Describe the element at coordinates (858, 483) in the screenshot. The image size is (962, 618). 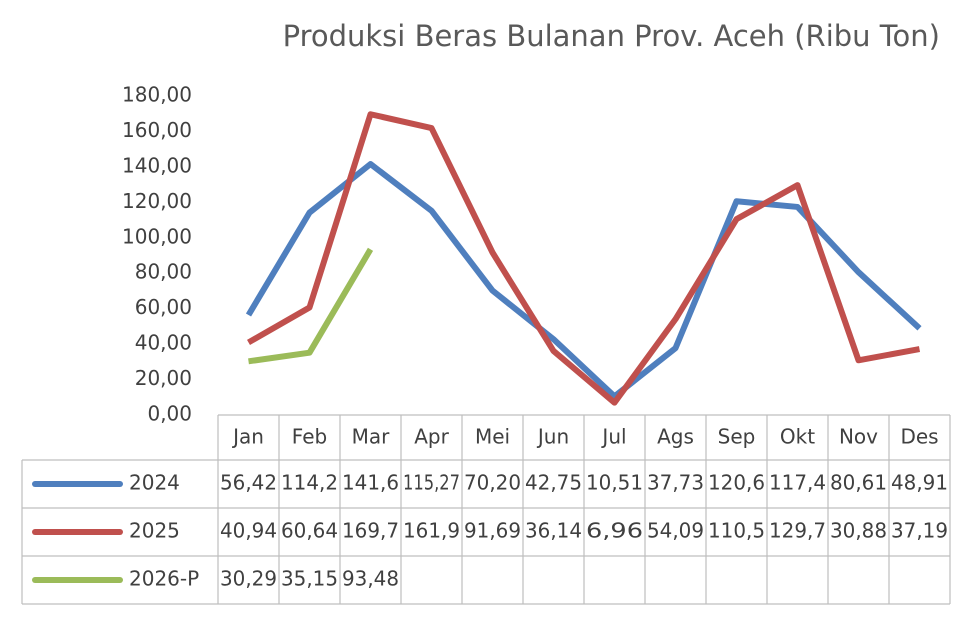
I see `data-label: 80,61` at that location.